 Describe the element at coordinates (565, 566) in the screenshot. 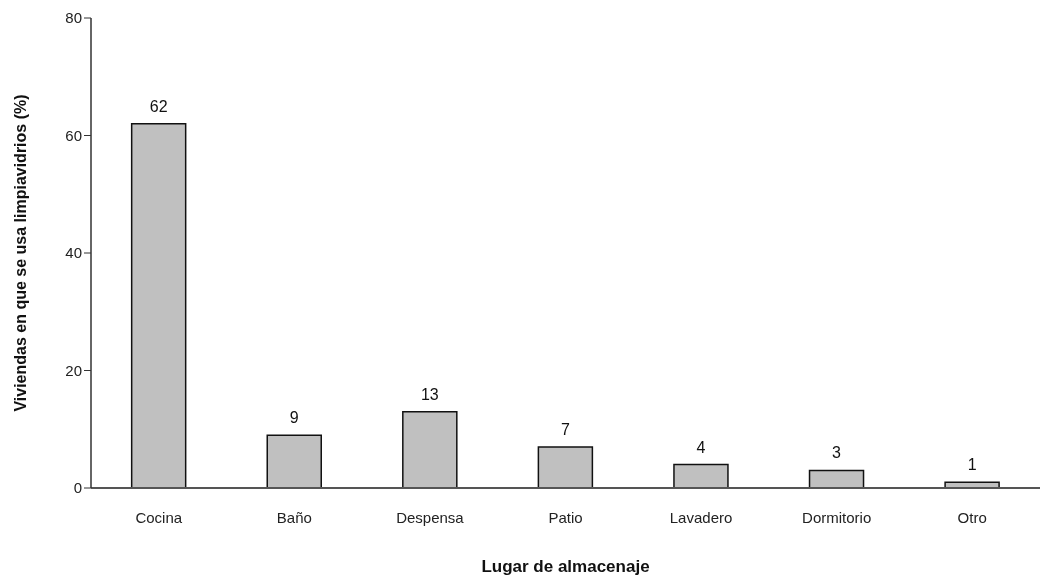

I see `x-axis-title: Lugar de almacenaje` at that location.